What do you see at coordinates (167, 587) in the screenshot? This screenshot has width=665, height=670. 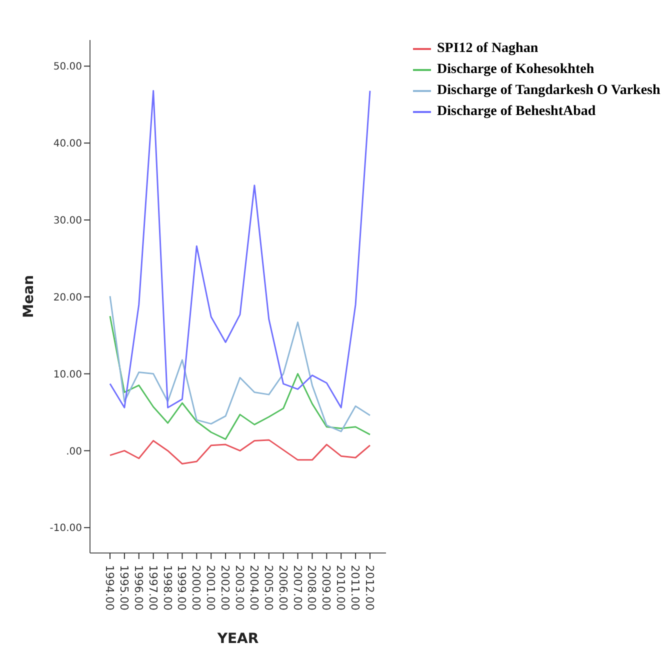 I see `x-tick-label: 1998.00` at bounding box center [167, 587].